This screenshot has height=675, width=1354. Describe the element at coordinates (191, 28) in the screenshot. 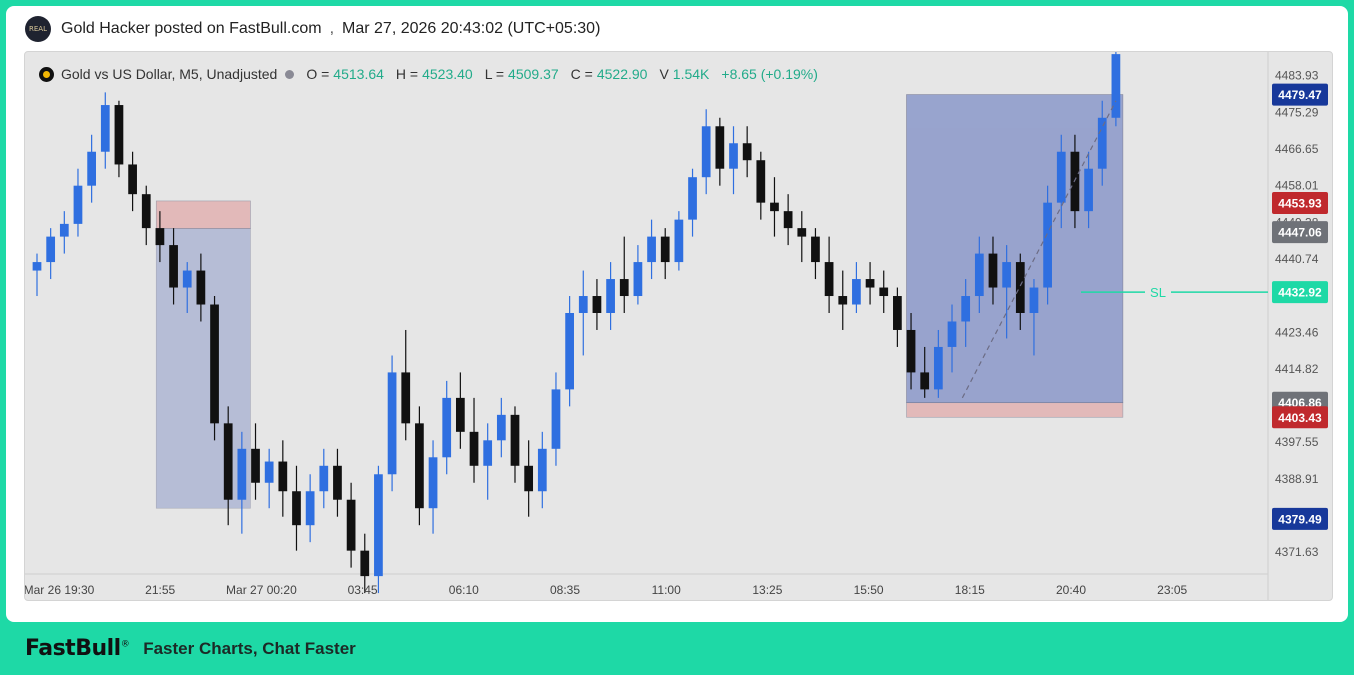

I see `post-author-line: Gold Hacker posted on FastBull.com` at that location.